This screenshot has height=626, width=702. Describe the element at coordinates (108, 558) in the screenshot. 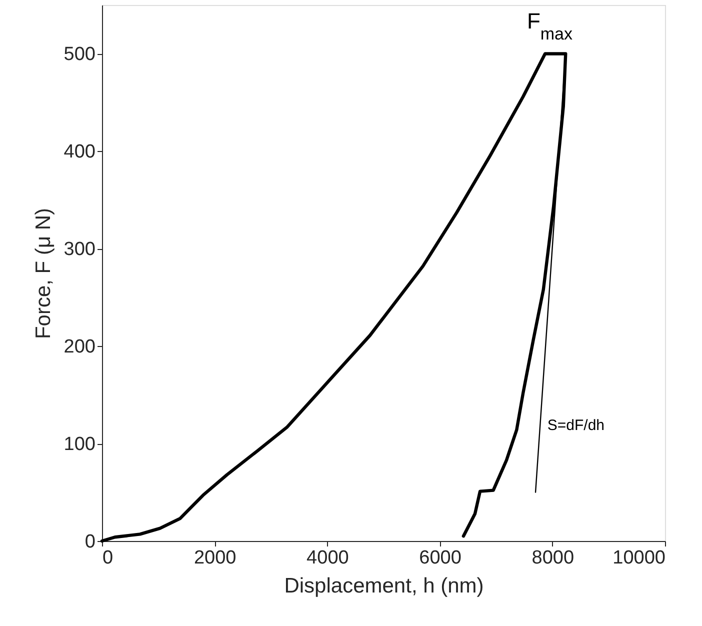

I see `x-tick-label: 0` at that location.